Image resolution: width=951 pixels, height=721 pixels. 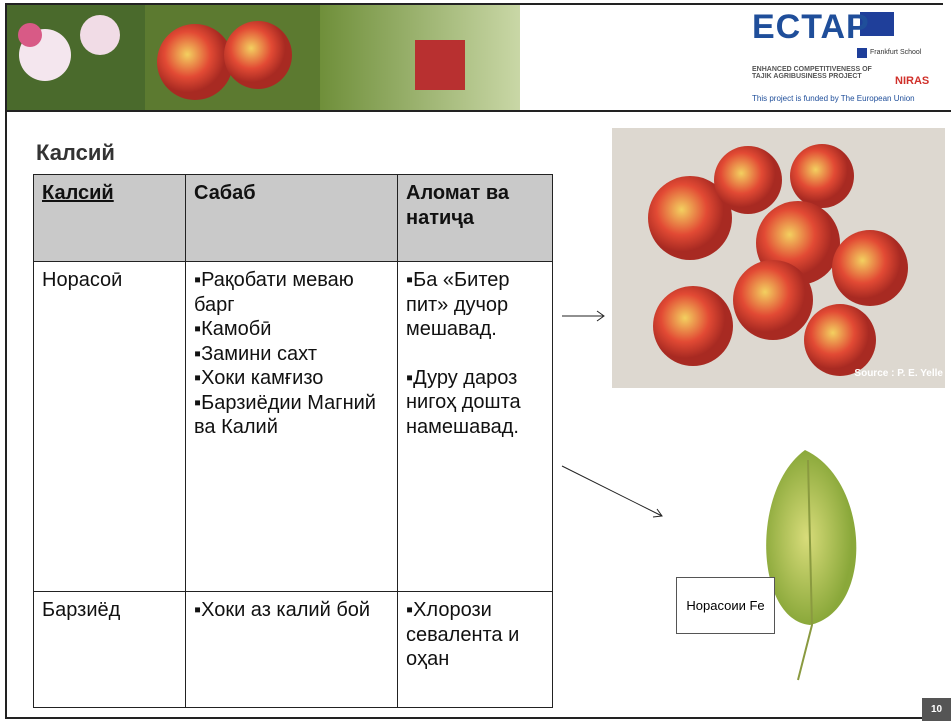 What do you see at coordinates (75, 152) in the screenshot?
I see `slide-title: Калсий` at bounding box center [75, 152].